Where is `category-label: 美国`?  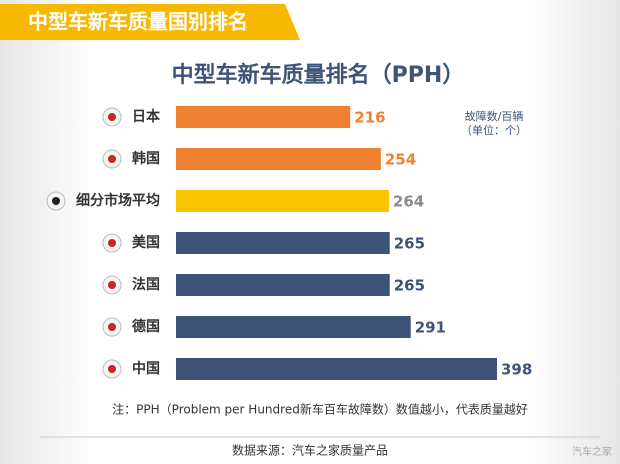 category-label: 美国 is located at coordinates (146, 242).